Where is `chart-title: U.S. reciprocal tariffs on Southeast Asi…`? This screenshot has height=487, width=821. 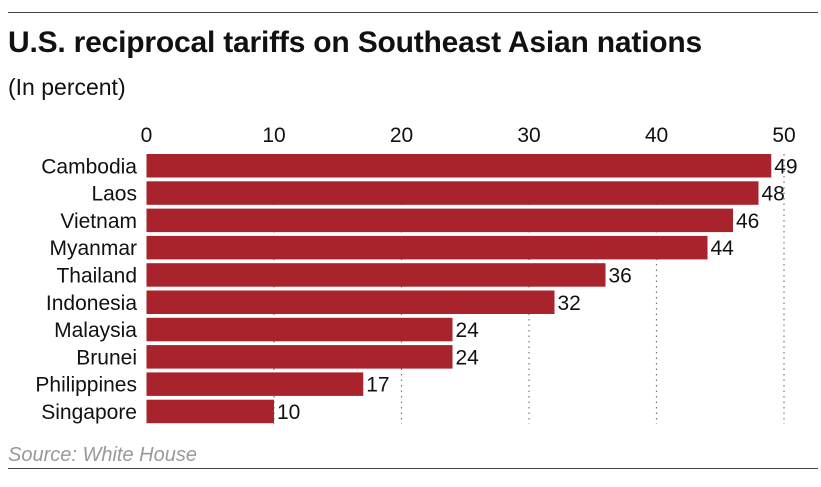
chart-title: U.S. reciprocal tariffs on Southeast Asi… is located at coordinates (355, 42).